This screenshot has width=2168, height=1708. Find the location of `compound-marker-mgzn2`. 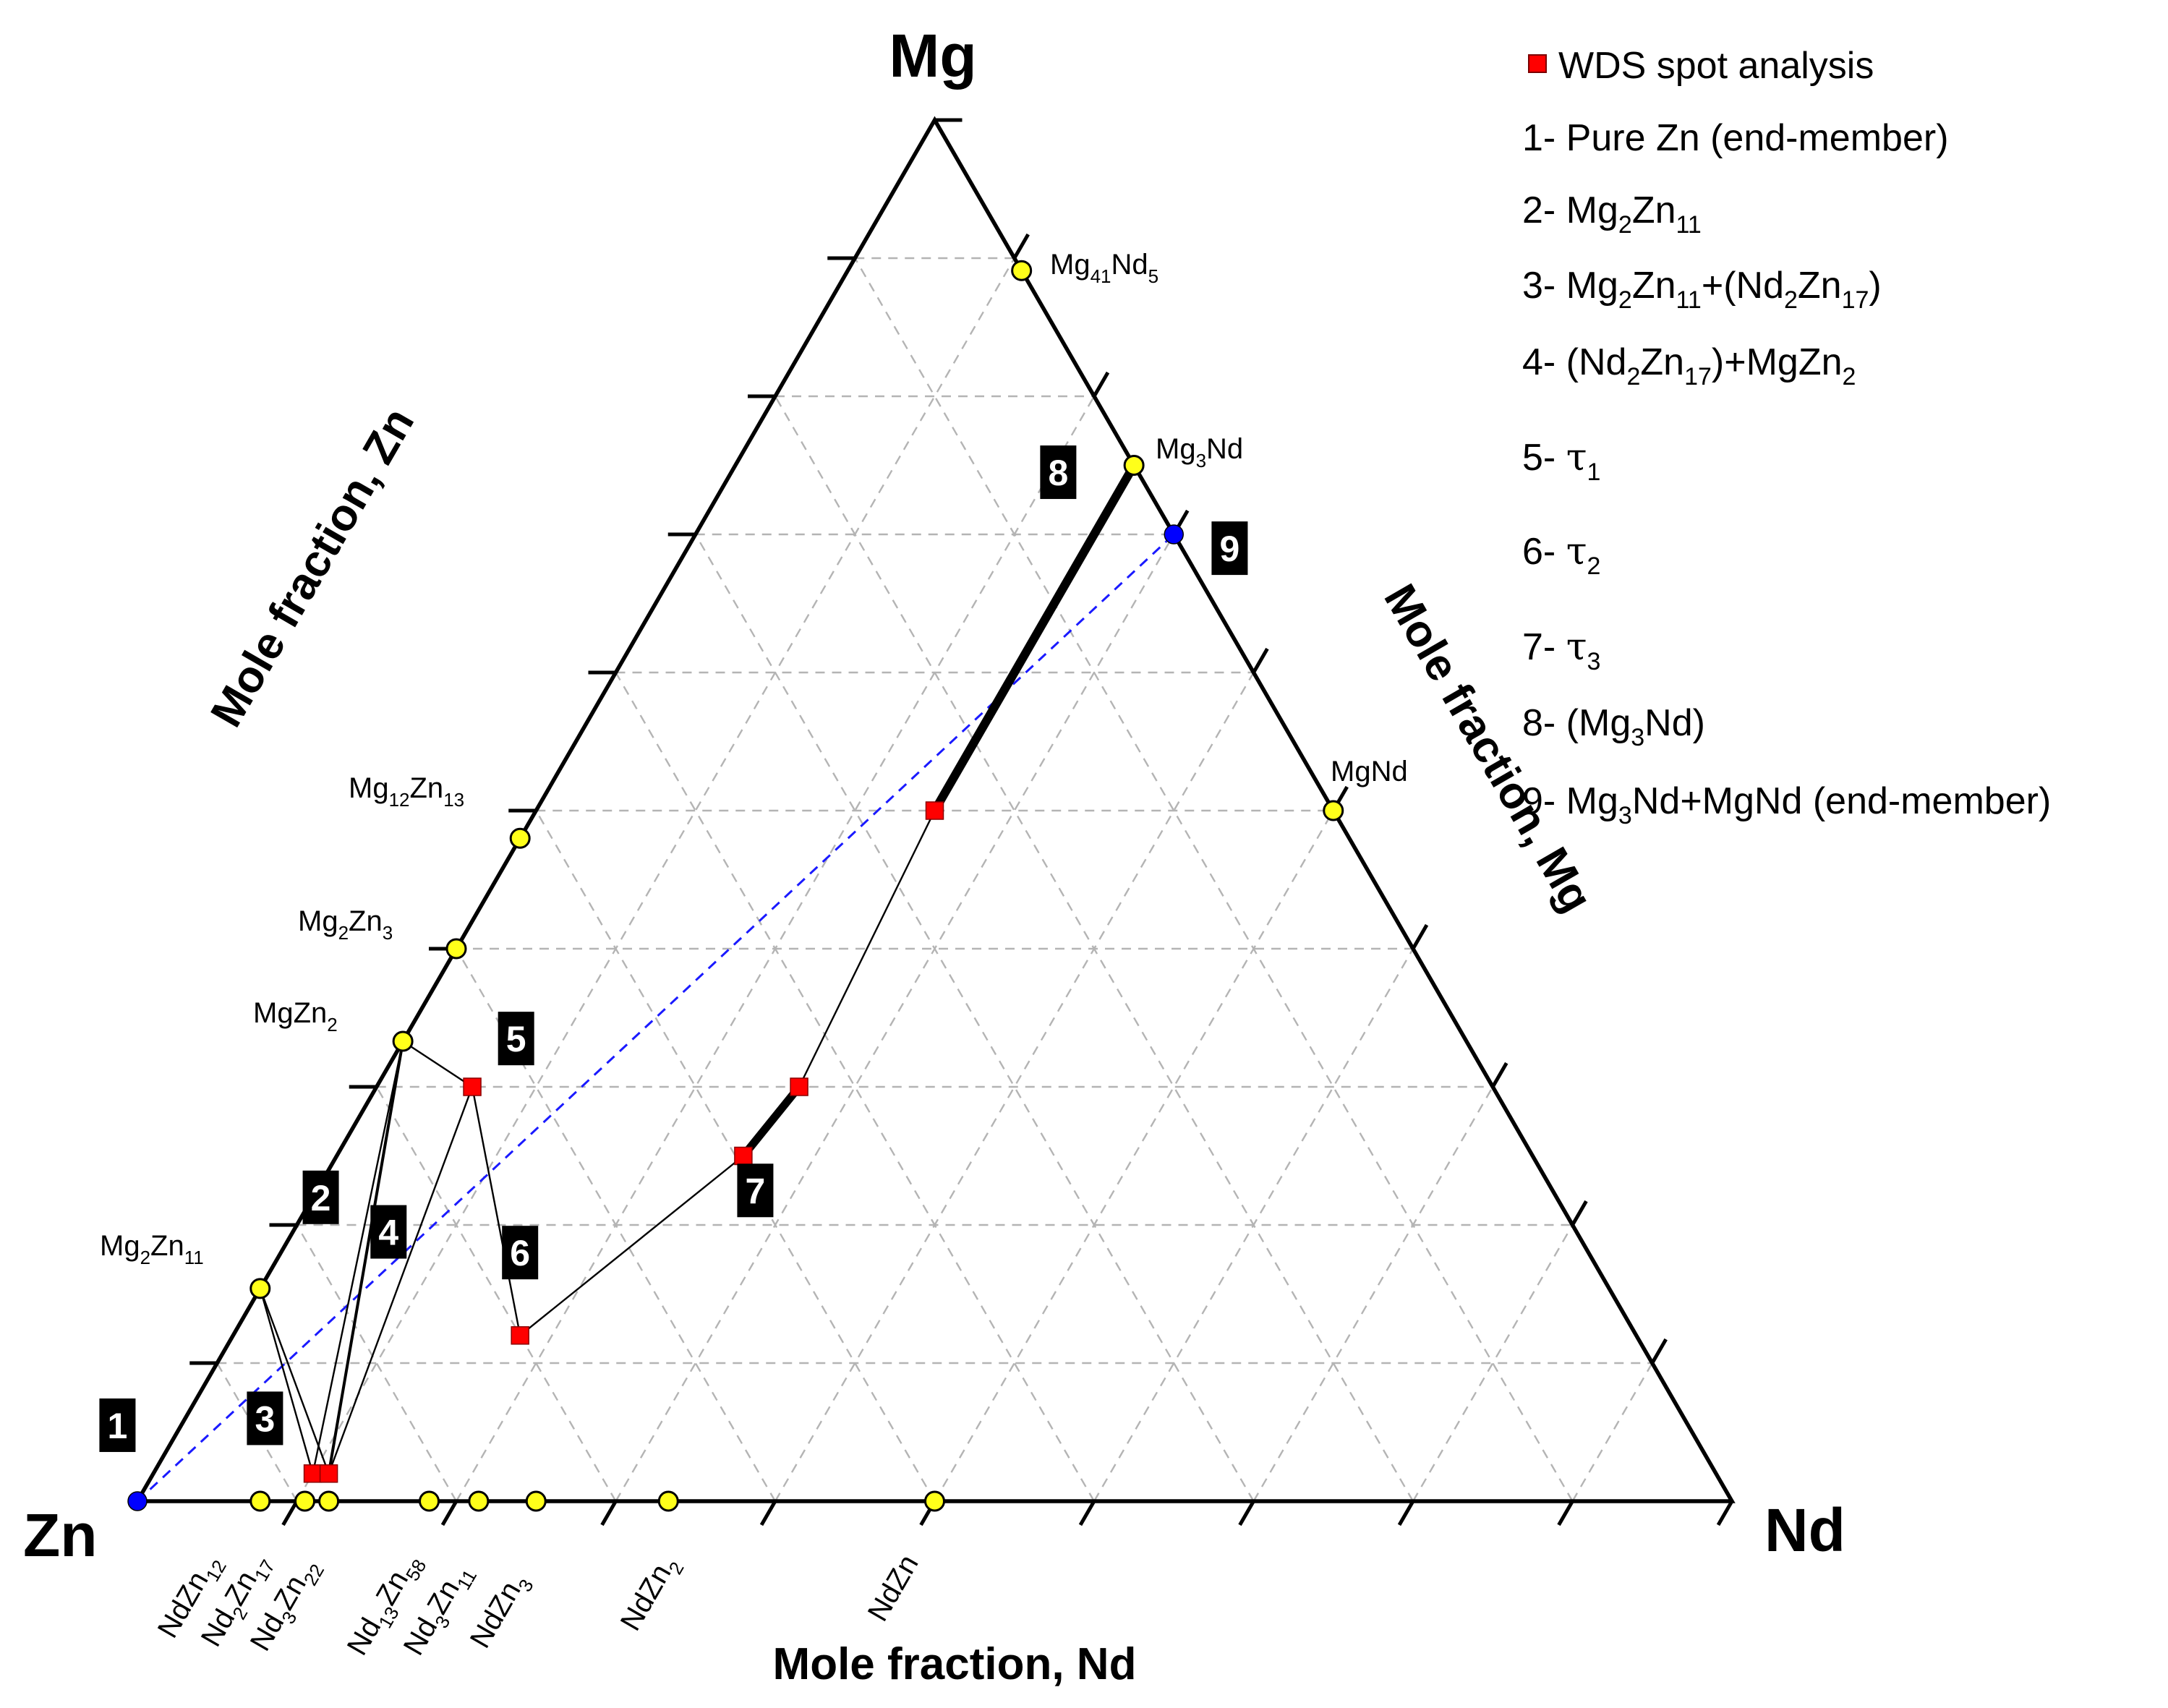

compound-marker-mgzn2 is located at coordinates (403, 1041).